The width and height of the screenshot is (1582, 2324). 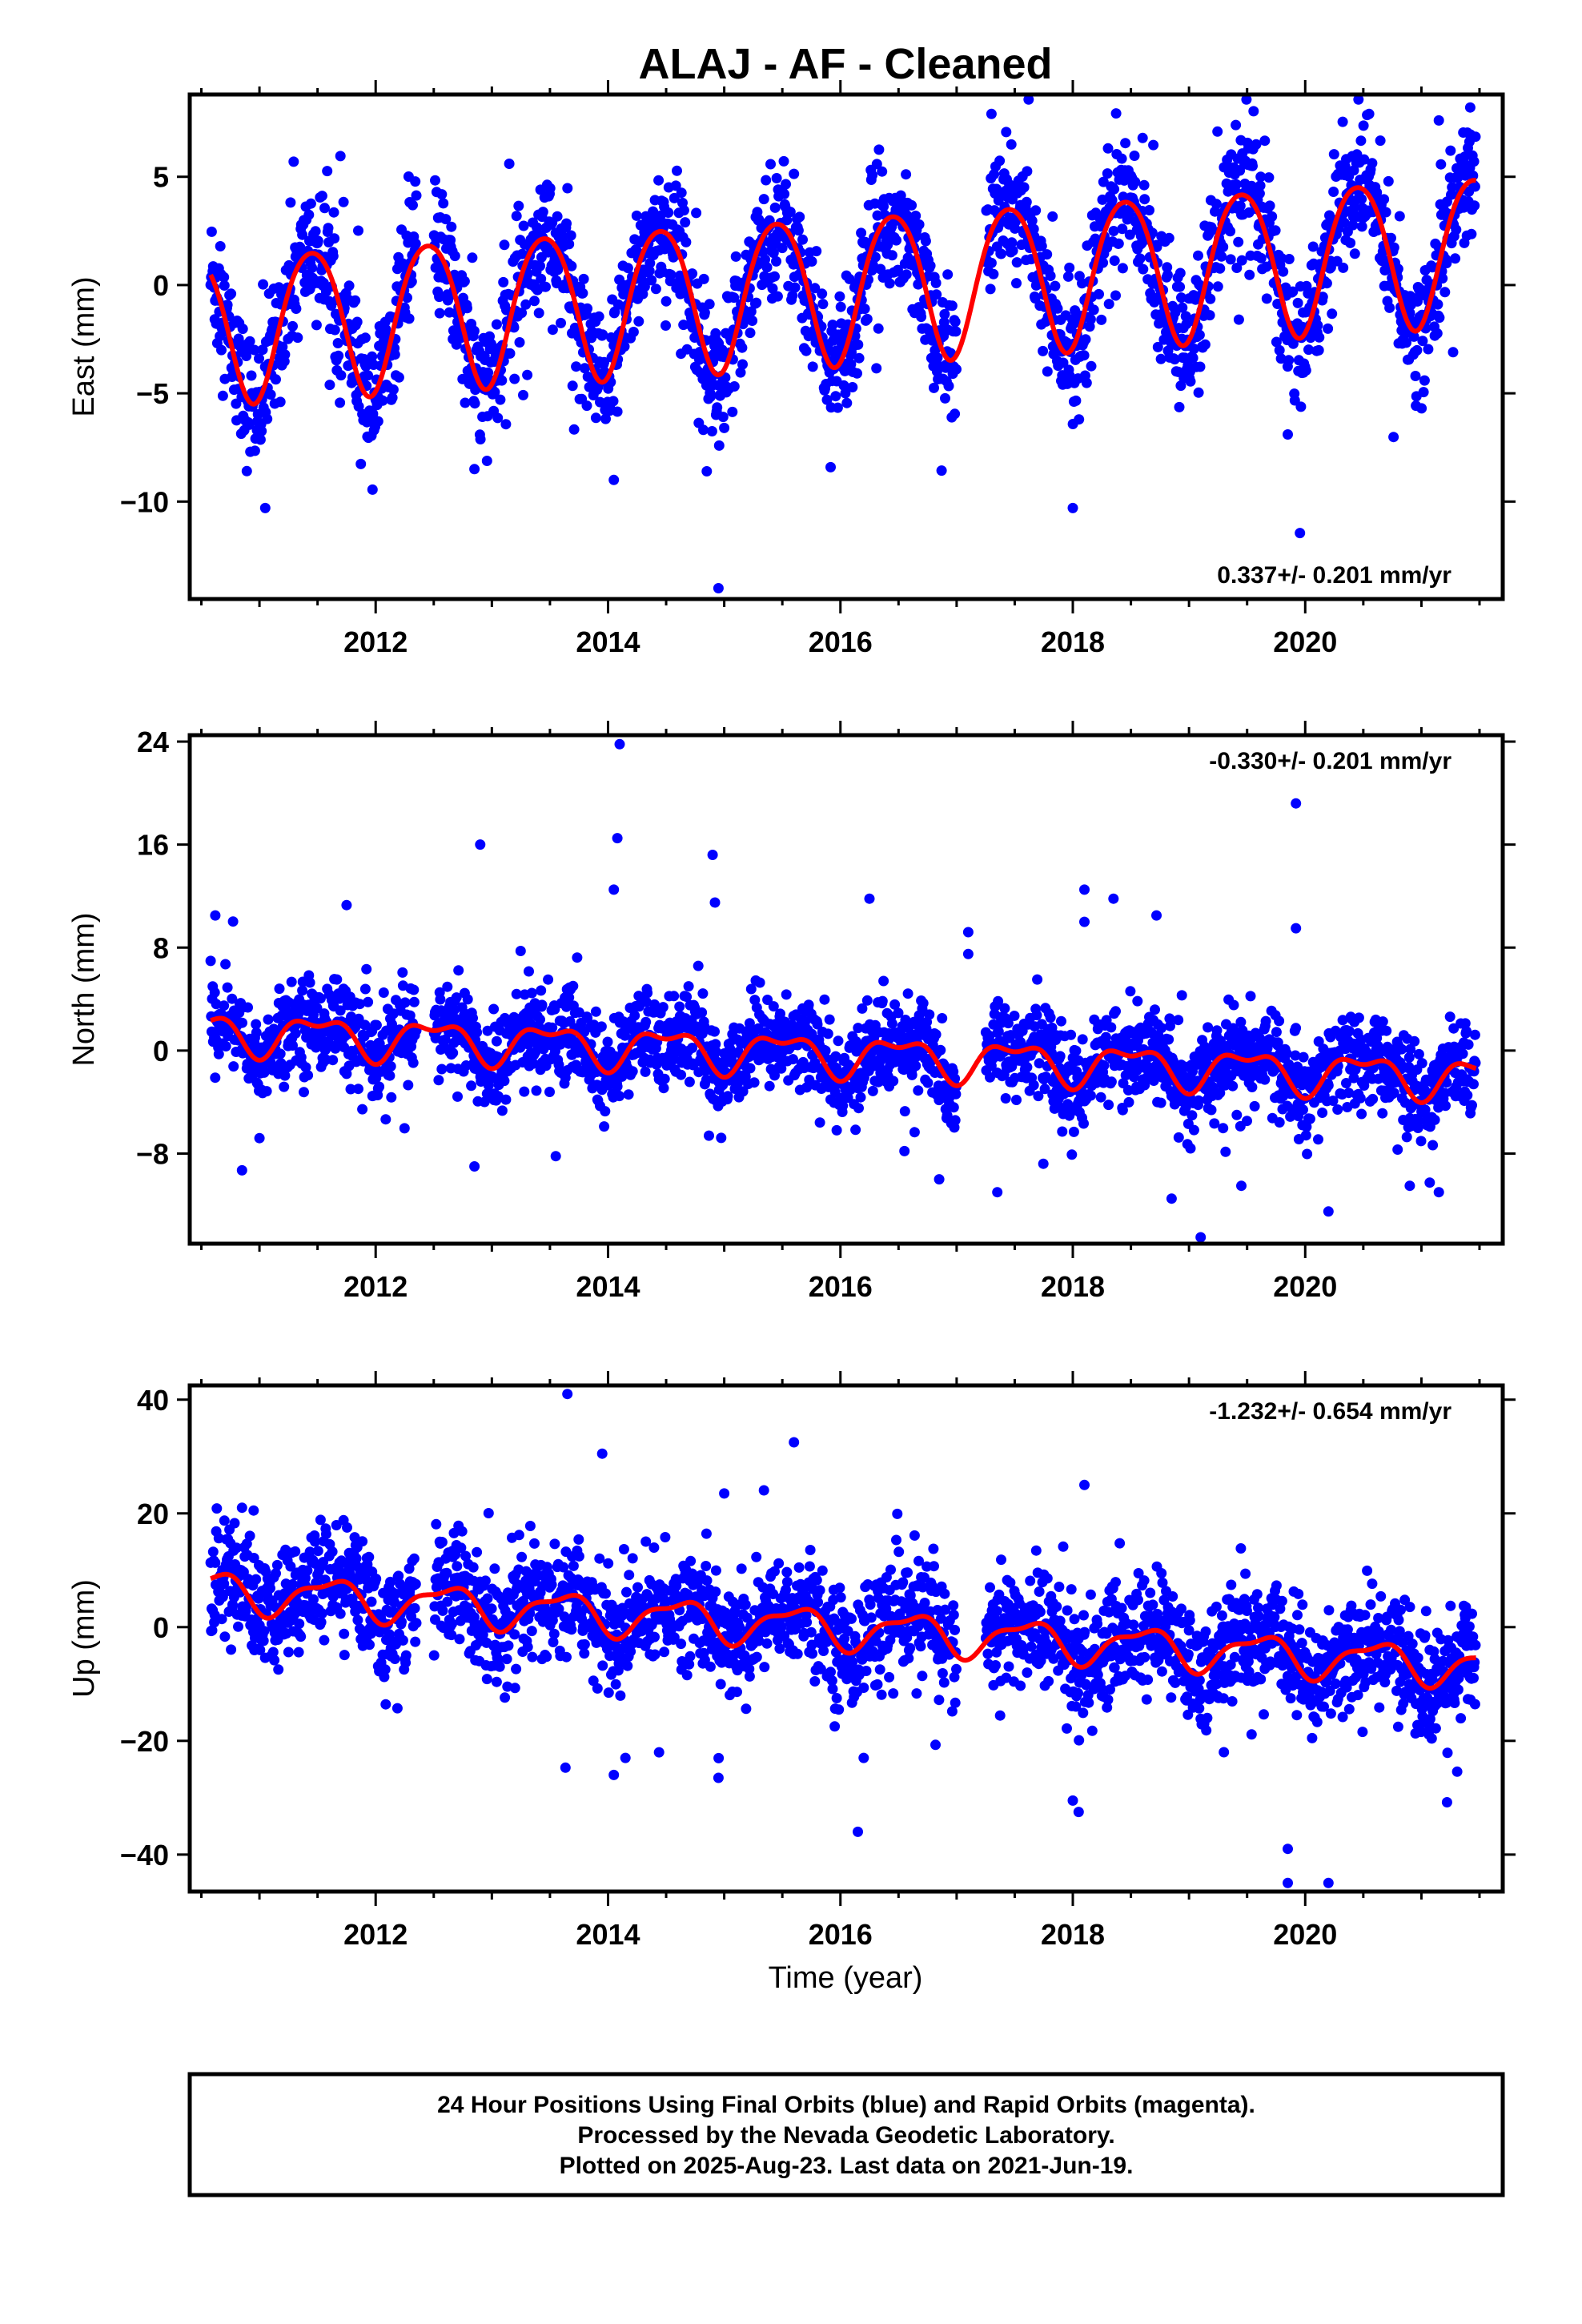 I want to click on x-tick-label: 2014, so click(x=608, y=1286).